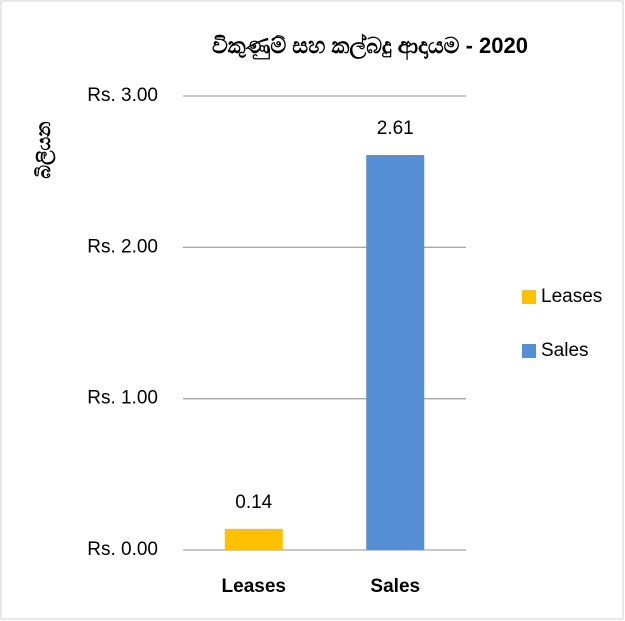 The height and width of the screenshot is (621, 625). Describe the element at coordinates (571, 296) in the screenshot. I see `legend-label: Leases` at that location.